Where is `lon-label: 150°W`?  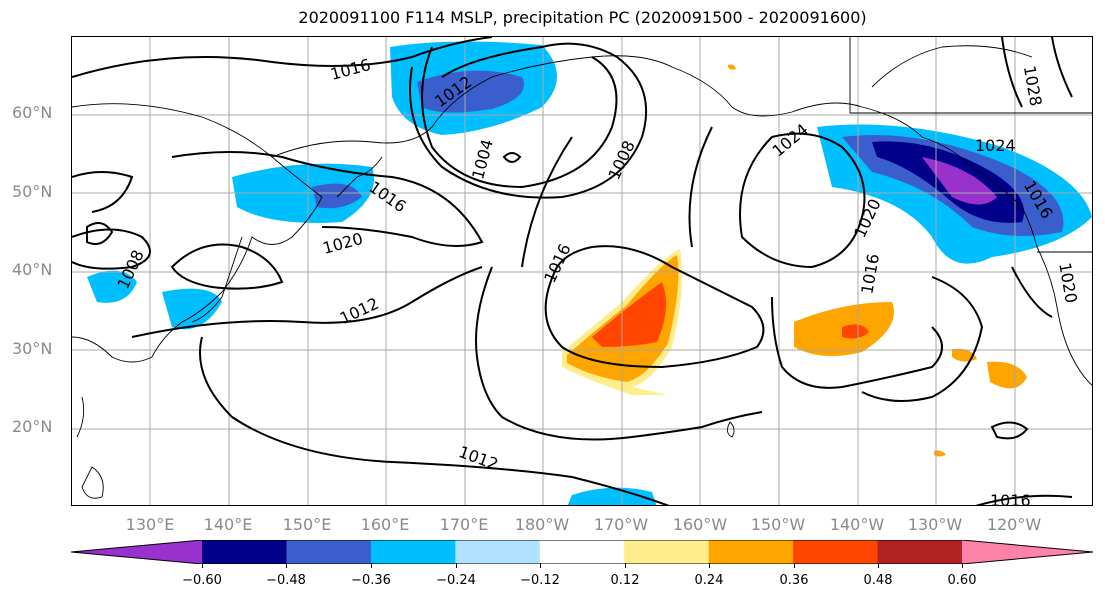 lon-label: 150°W is located at coordinates (778, 524).